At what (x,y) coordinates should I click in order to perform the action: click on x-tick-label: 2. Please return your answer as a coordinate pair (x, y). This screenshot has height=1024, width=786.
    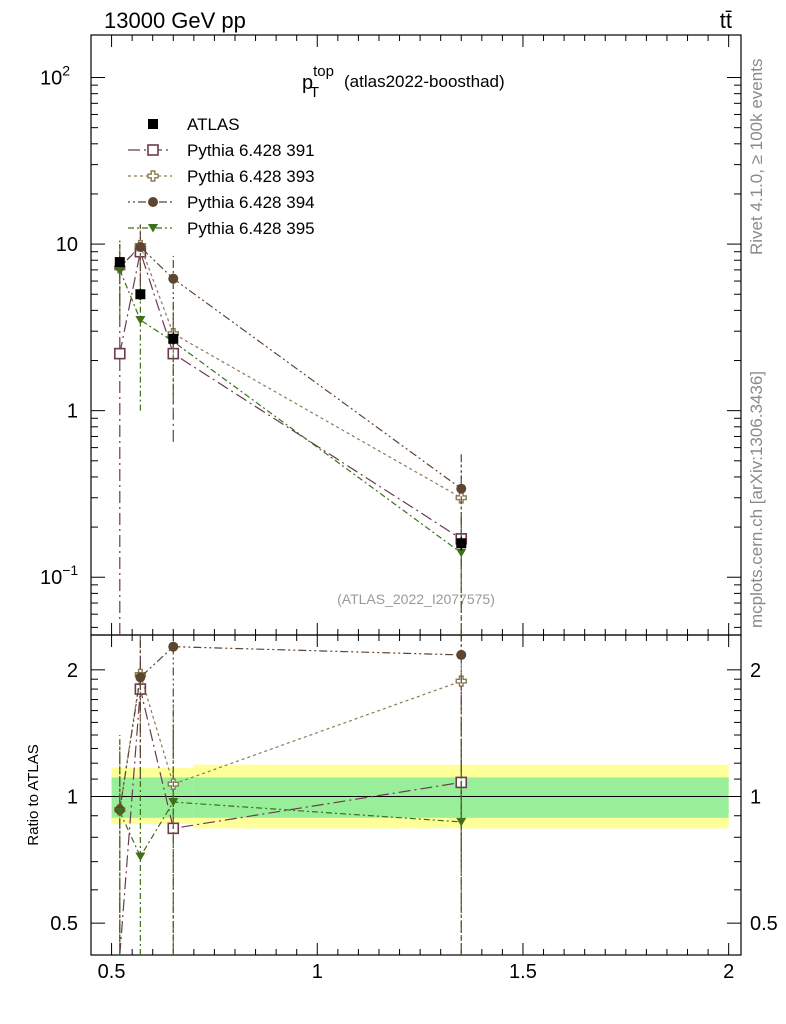
    Looking at the image, I should click on (728, 972).